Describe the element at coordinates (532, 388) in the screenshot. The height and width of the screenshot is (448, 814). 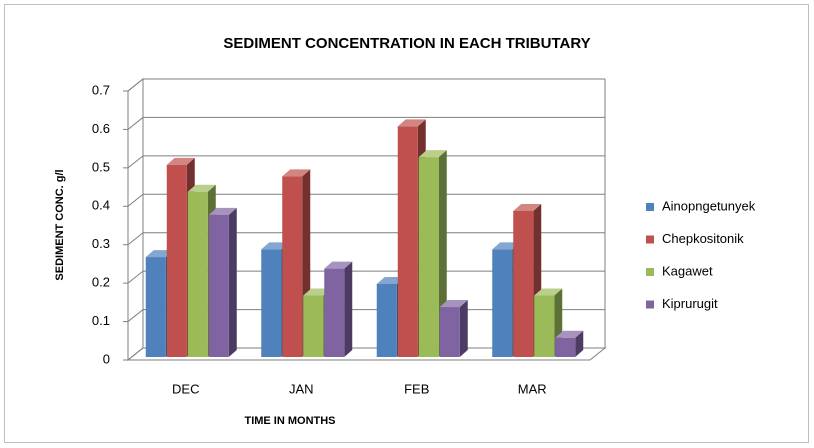
I see `x-tick-label: MAR` at that location.